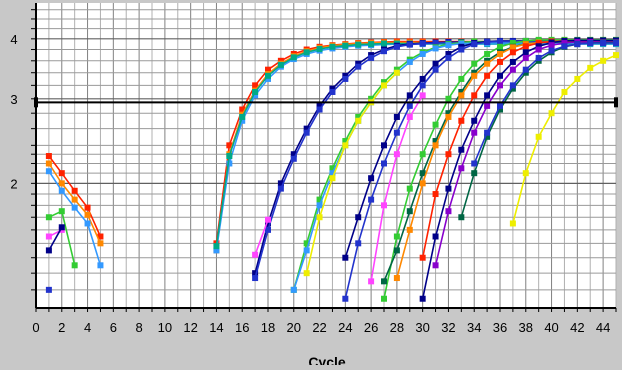  Describe the element at coordinates (268, 327) in the screenshot. I see `x-tick-label: 18` at that location.